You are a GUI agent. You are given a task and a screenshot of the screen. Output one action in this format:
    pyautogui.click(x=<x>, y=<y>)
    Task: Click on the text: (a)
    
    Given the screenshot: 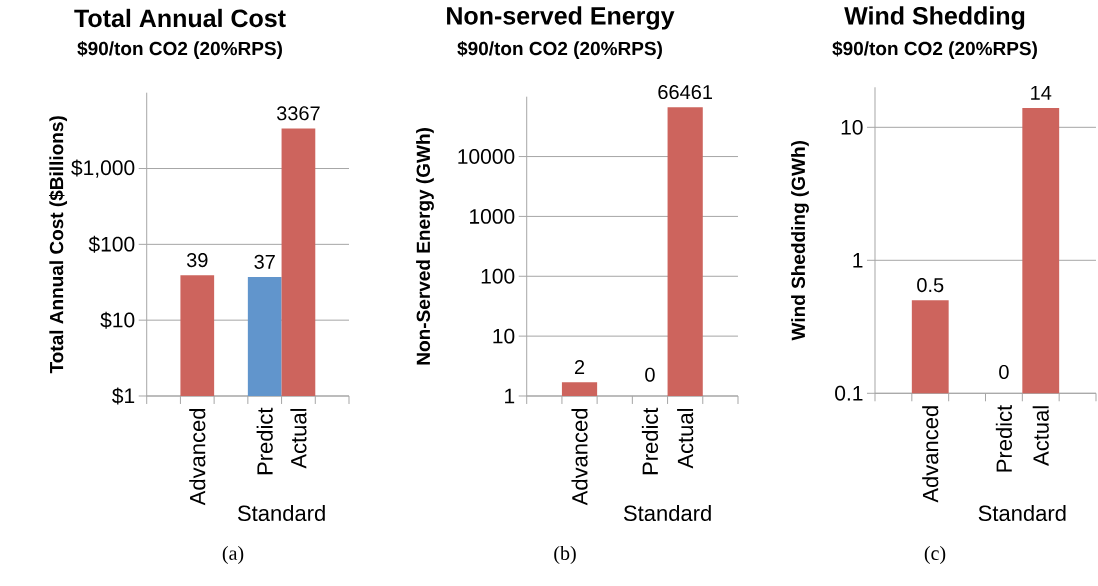 What is the action you would take?
    pyautogui.click(x=233, y=555)
    